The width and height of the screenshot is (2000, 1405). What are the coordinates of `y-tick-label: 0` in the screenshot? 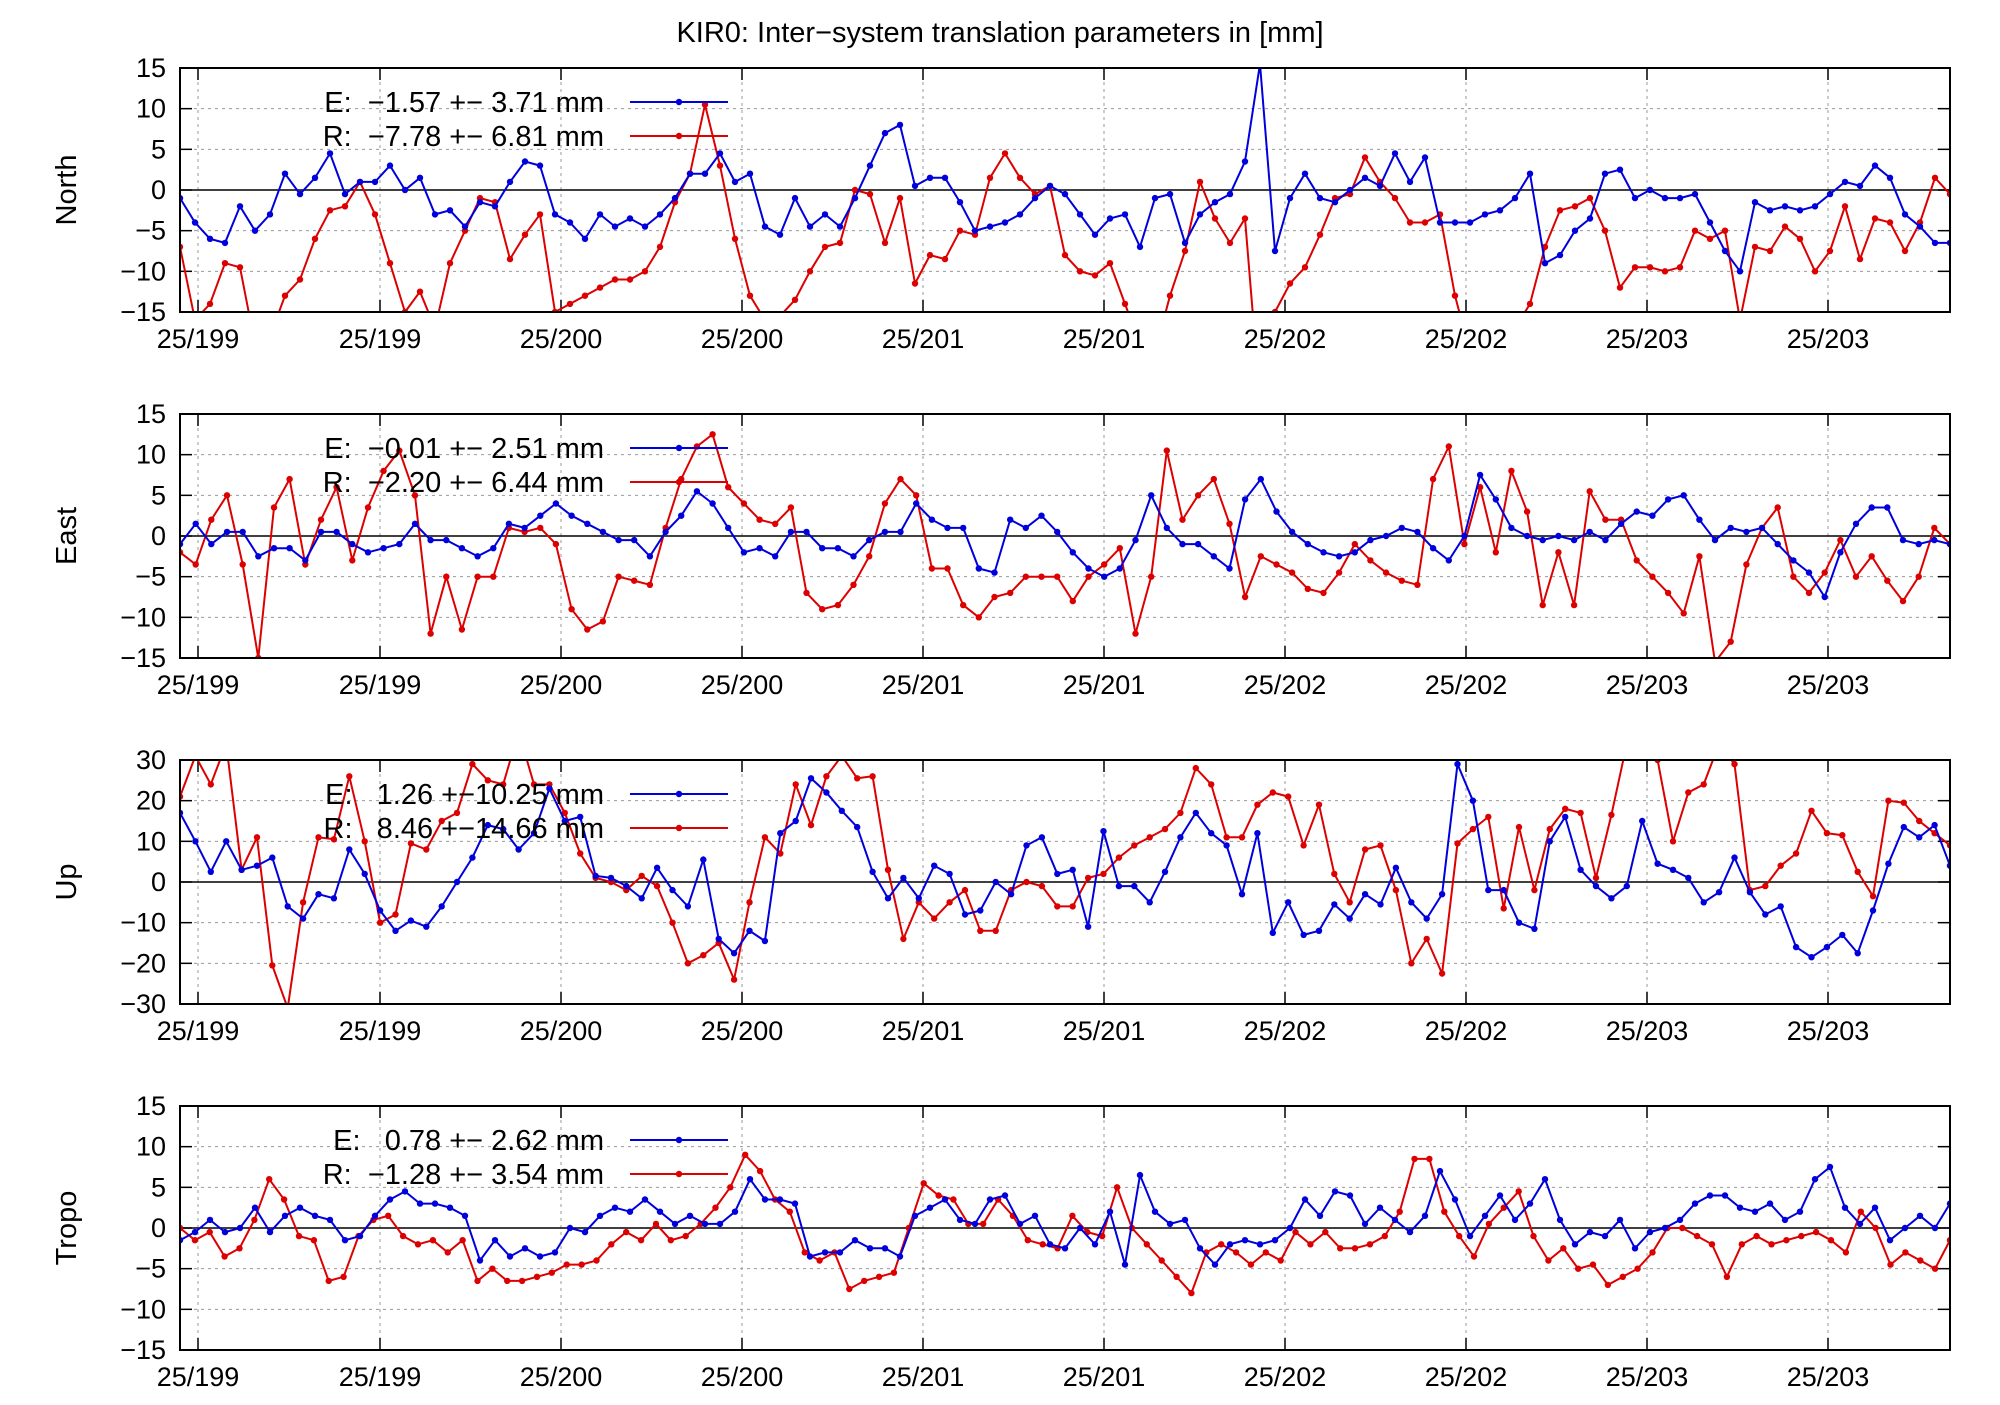 It's located at (158, 190).